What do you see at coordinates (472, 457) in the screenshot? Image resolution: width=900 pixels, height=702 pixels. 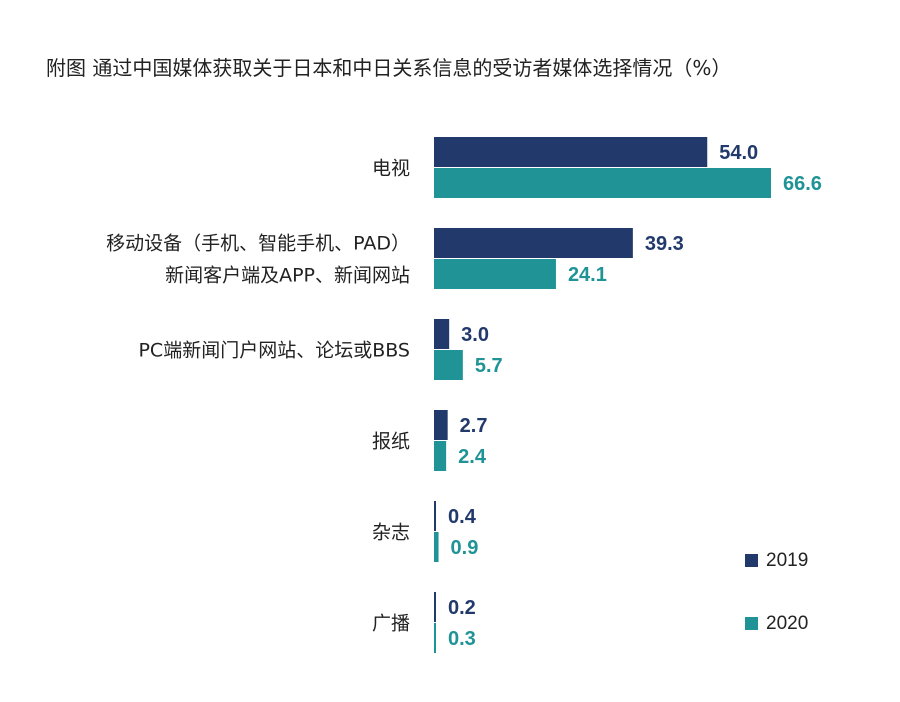 I see `data-label: 2.4` at bounding box center [472, 457].